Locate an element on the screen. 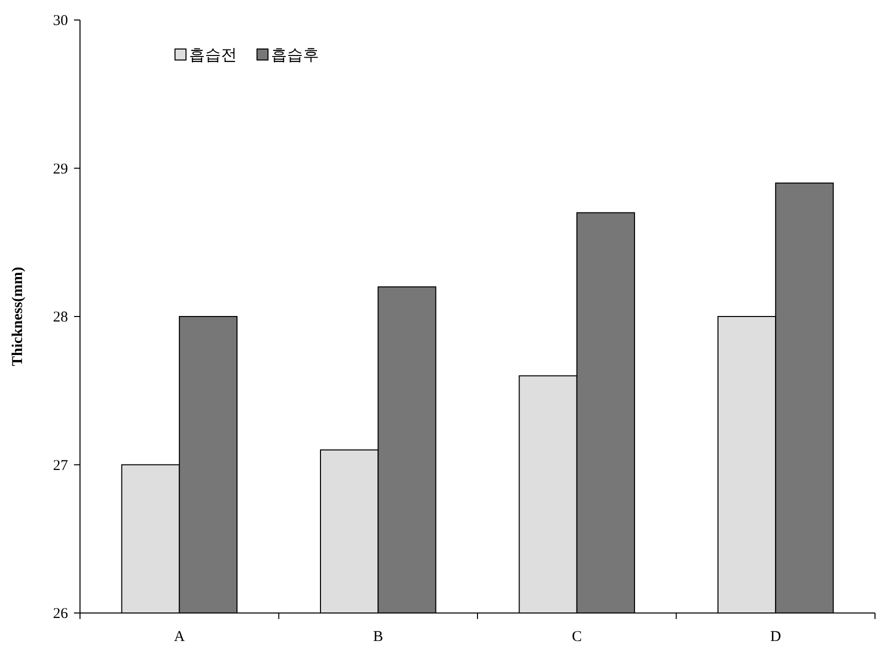 Image resolution: width=891 pixels, height=652 pixels. x-tick-label: D is located at coordinates (776, 637).